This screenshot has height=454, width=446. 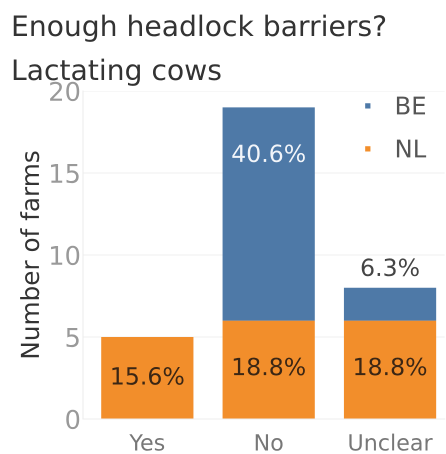 What do you see at coordinates (268, 153) in the screenshot?
I see `annotation: 40.6%` at bounding box center [268, 153].